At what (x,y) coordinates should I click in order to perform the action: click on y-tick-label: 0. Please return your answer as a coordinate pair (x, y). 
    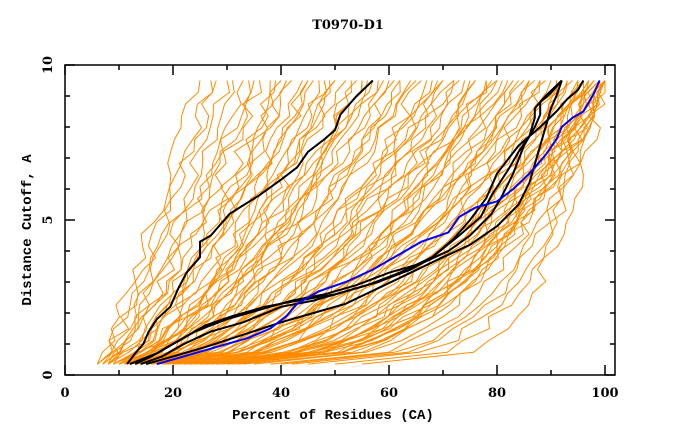
    Looking at the image, I should click on (48, 374).